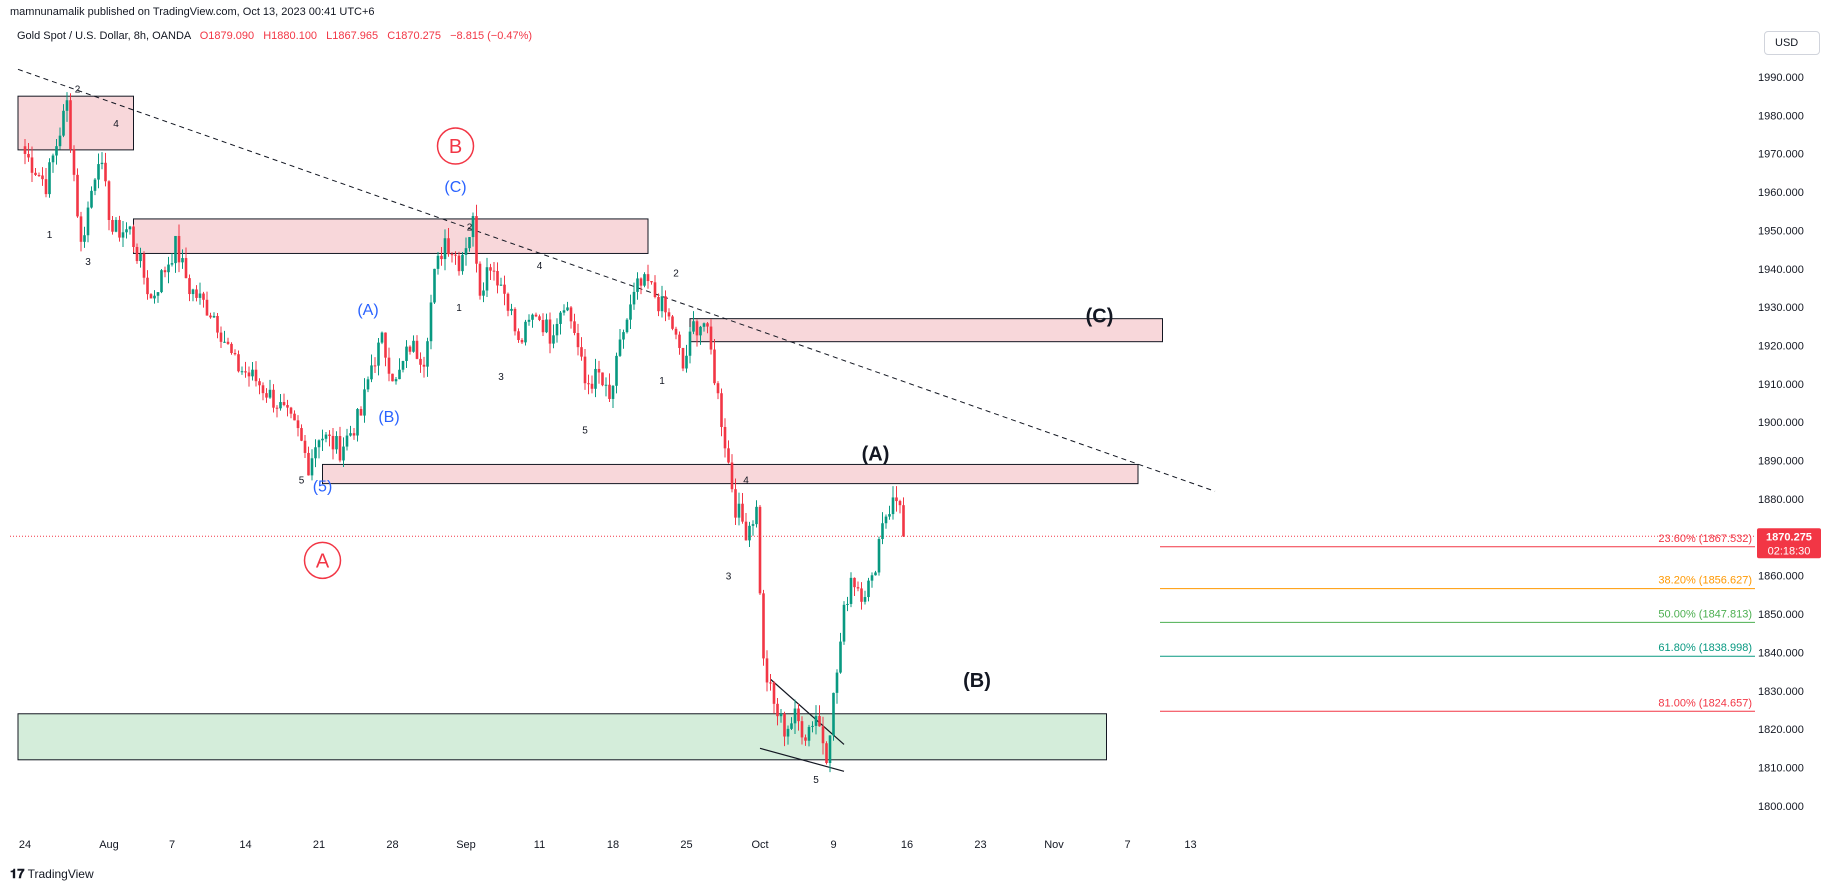  What do you see at coordinates (662, 381) in the screenshot?
I see `wave-label-minor: 1` at bounding box center [662, 381].